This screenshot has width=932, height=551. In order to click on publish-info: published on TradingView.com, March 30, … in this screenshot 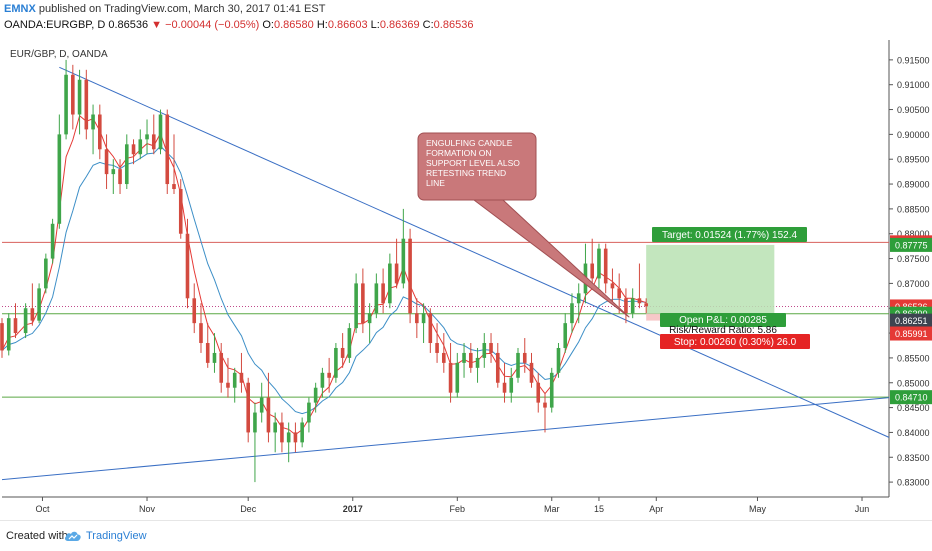, I will do `click(182, 9)`.